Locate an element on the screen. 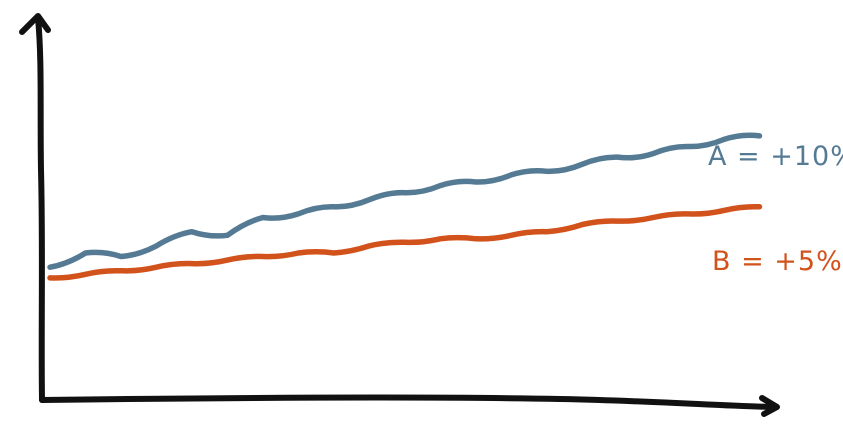 This screenshot has width=843, height=424. series-b-label: B = +5% is located at coordinates (777, 261).